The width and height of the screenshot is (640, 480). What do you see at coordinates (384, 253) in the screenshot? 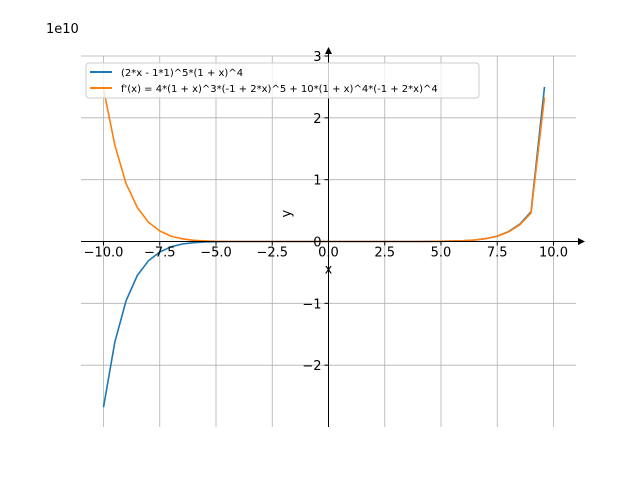
I see `x-tick-label: 2.5` at bounding box center [384, 253].